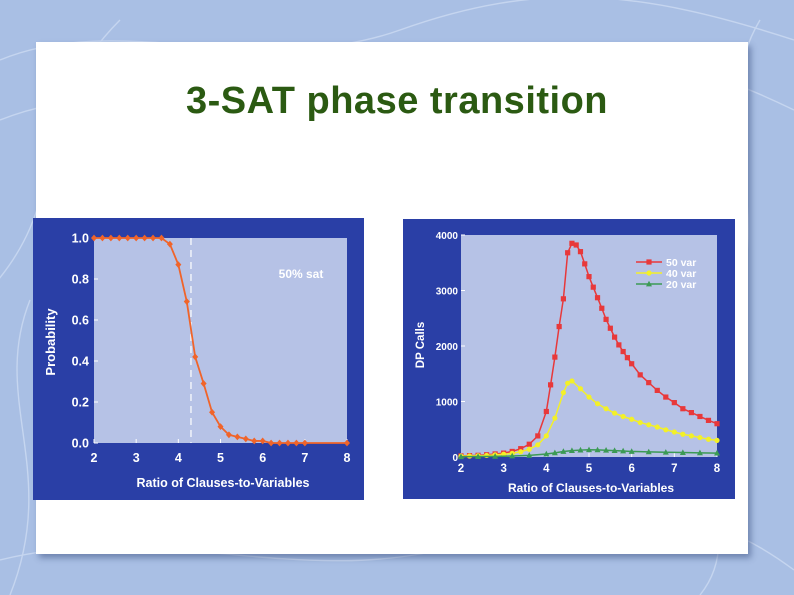 The width and height of the screenshot is (794, 595). I want to click on y-tick-label: 4000, so click(447, 236).